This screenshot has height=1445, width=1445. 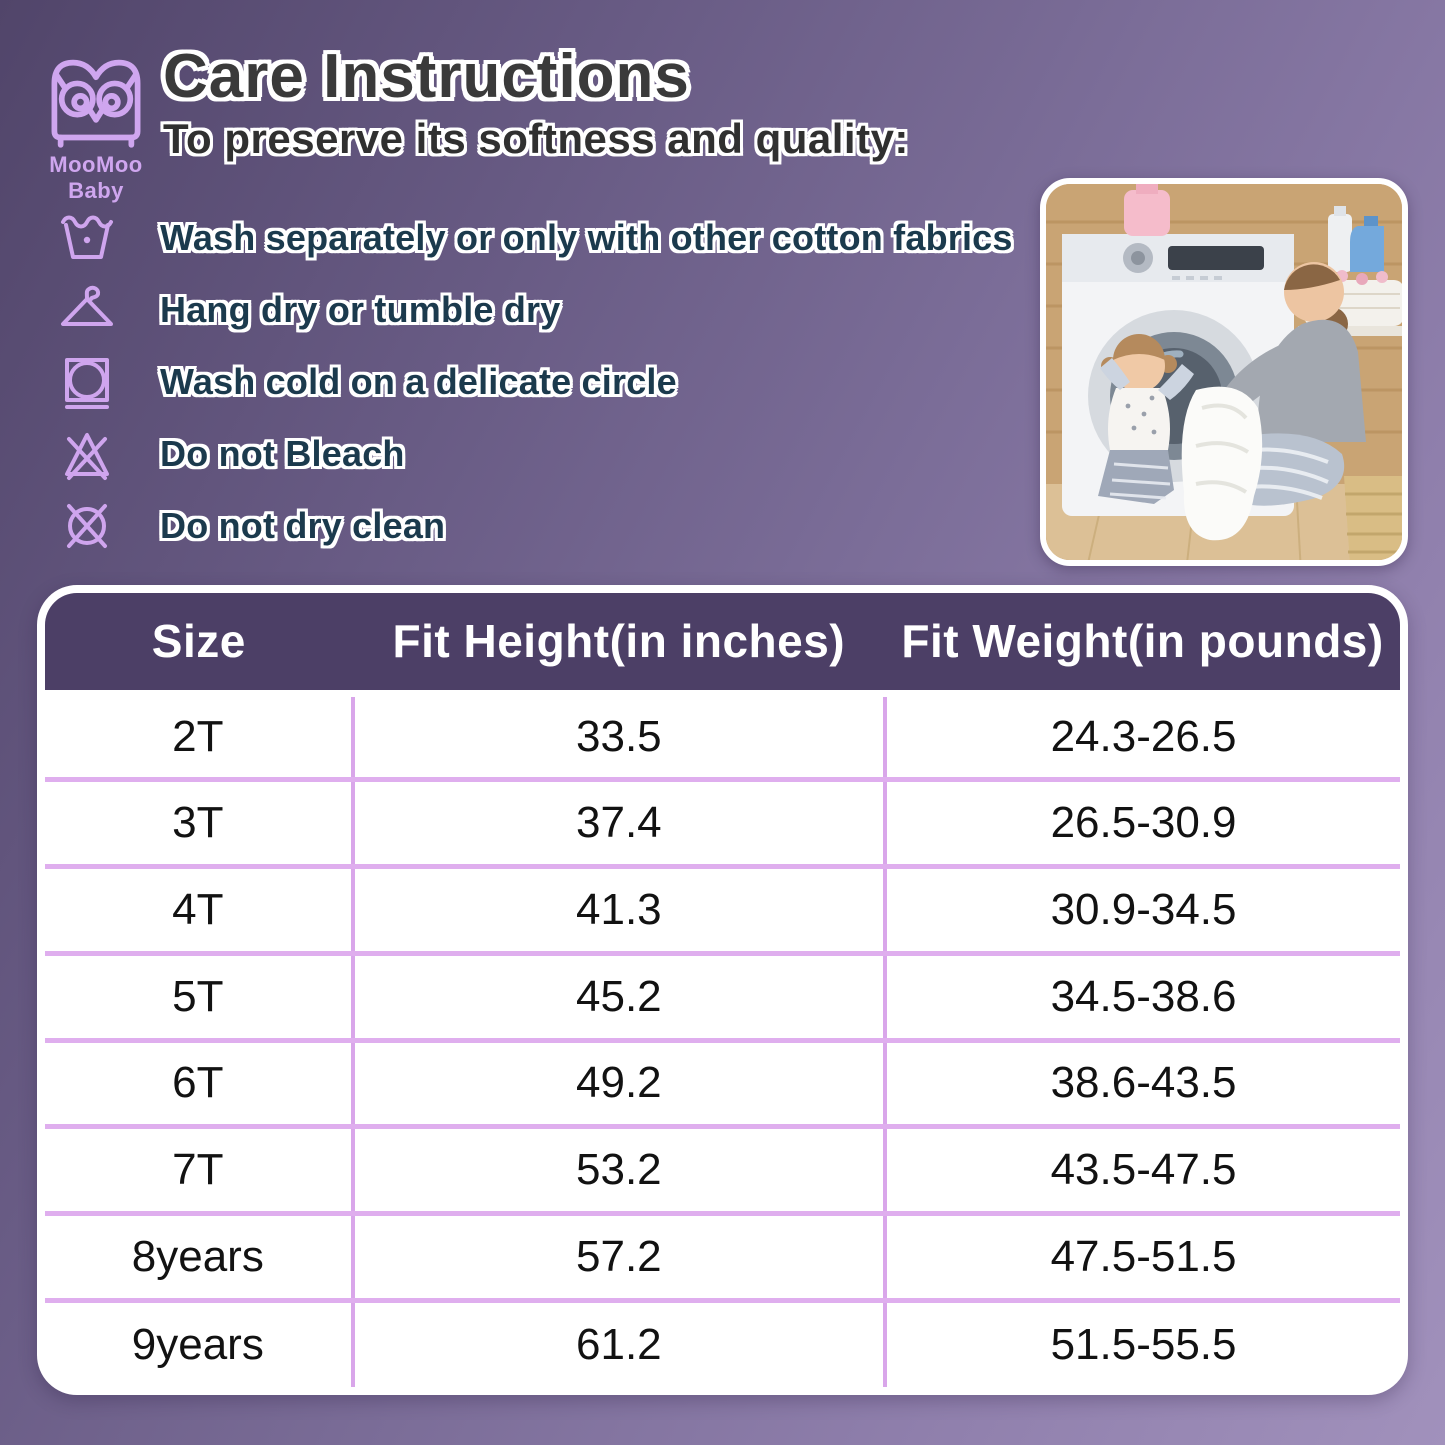 I want to click on height-cell: 57.2, so click(x=618, y=1256).